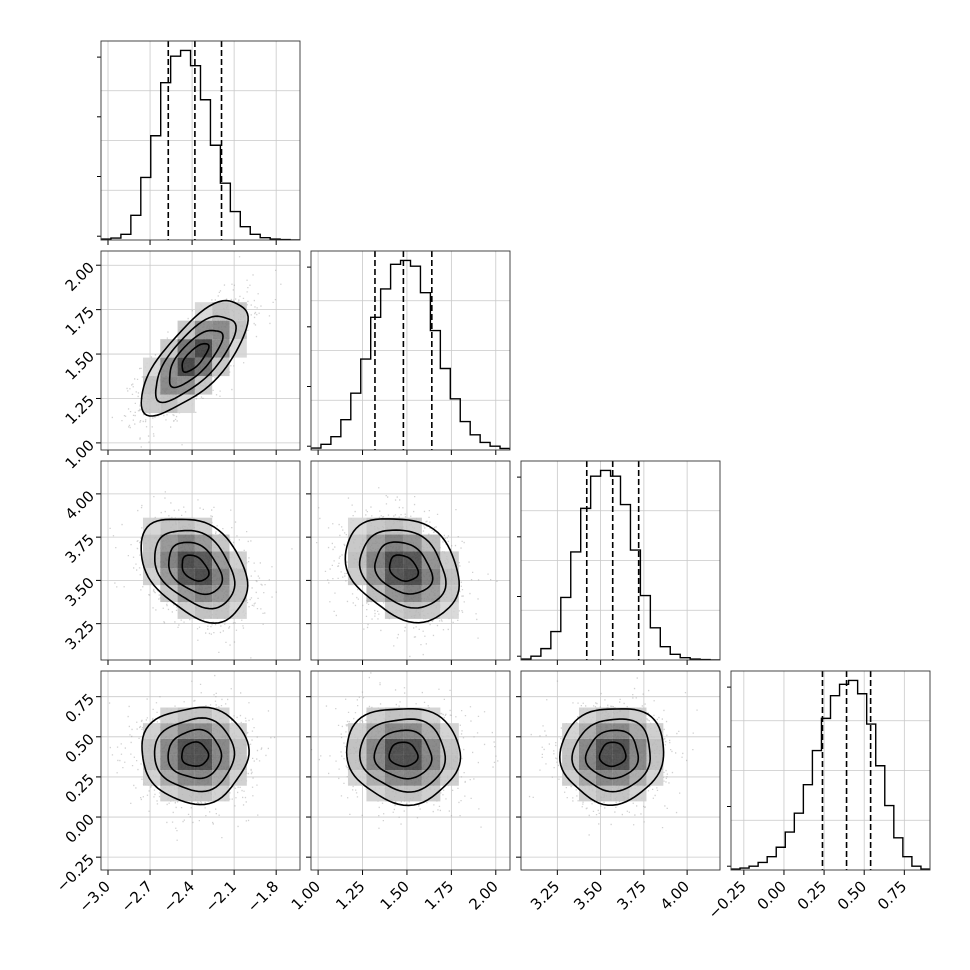 Image resolution: width=970 pixels, height=970 pixels. I want to click on panel-3-2: 3.25 3.50 3.75 4.00, so click(618, 792).